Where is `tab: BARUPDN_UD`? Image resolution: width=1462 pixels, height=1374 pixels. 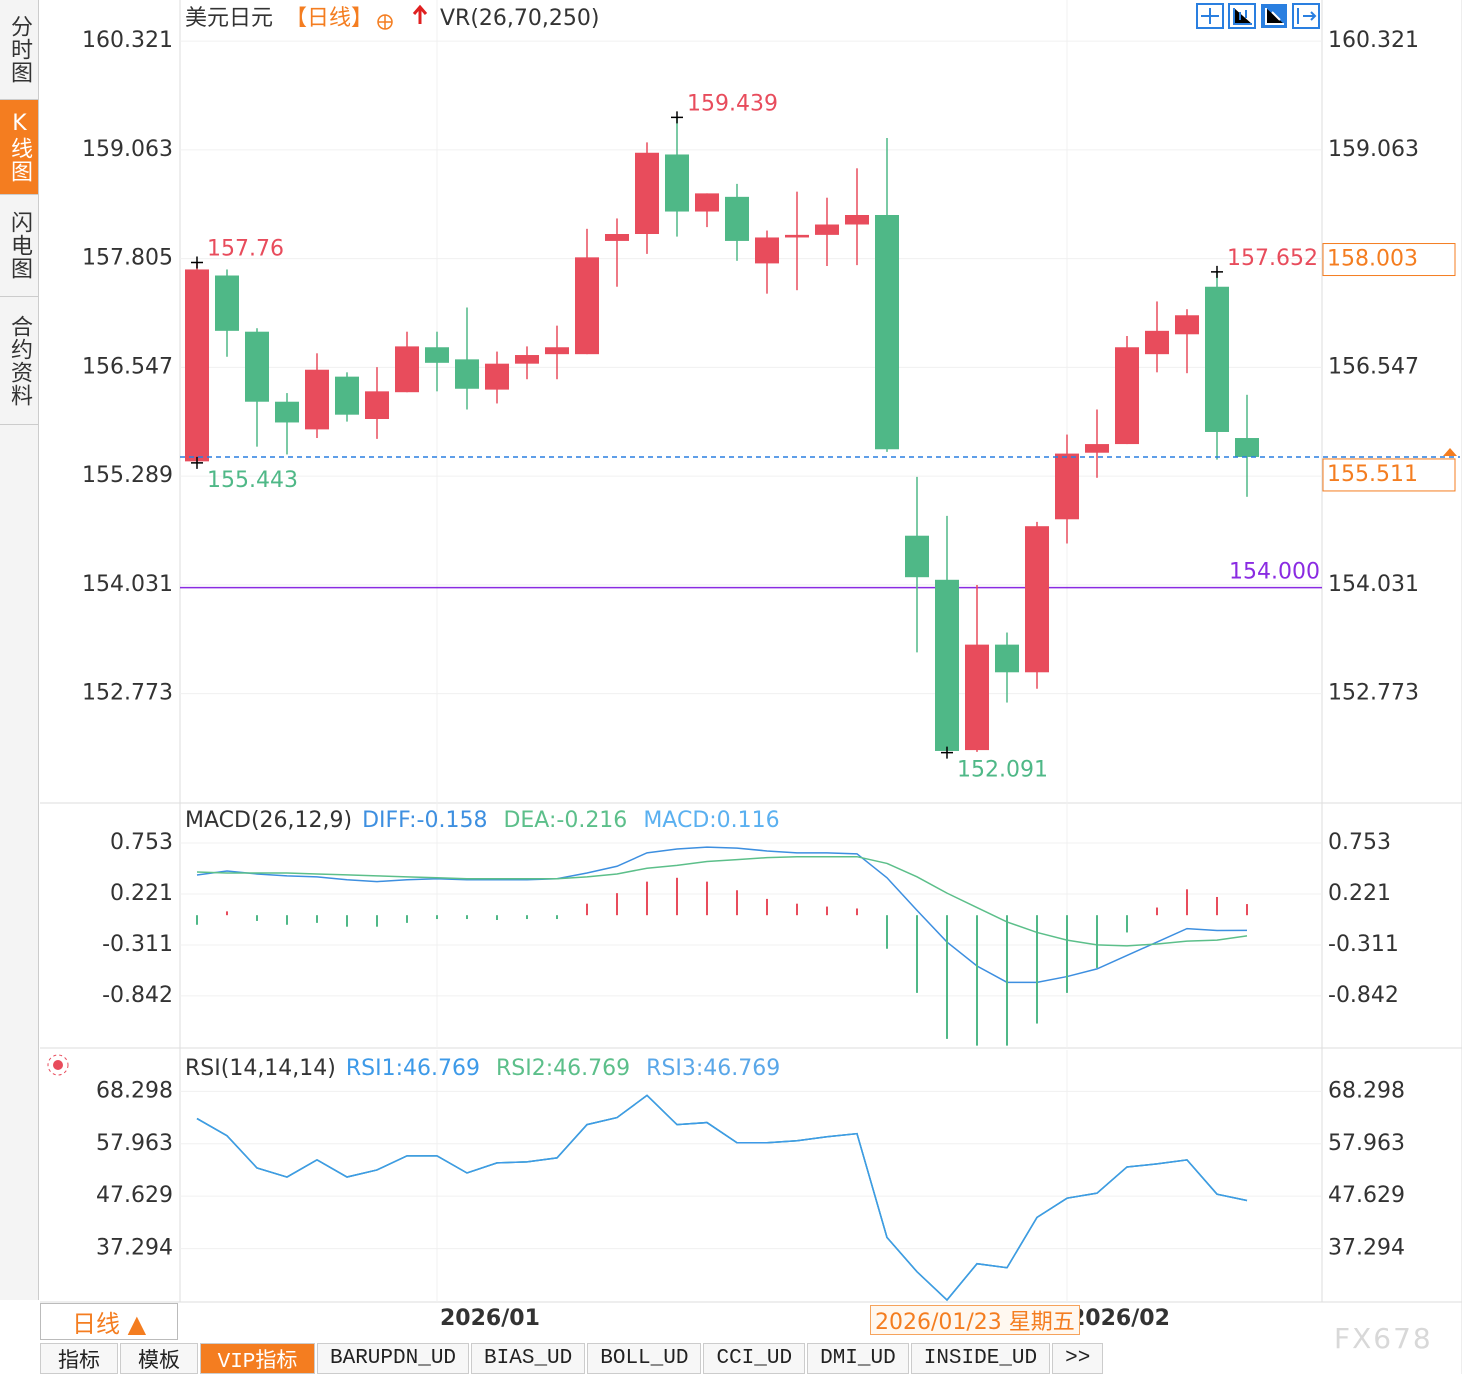
tab: BARUPDN_UD is located at coordinates (393, 1358).